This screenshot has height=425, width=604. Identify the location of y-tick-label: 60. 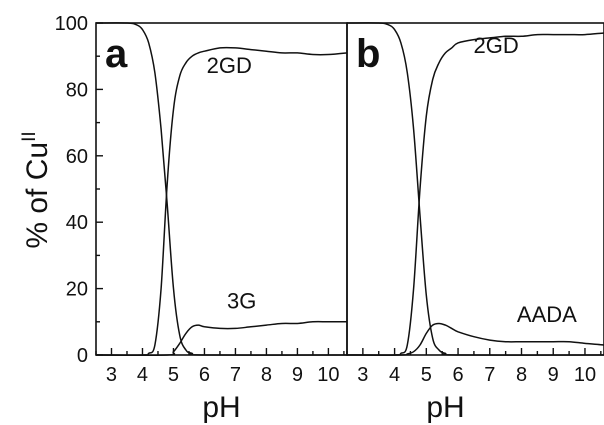
(77, 157).